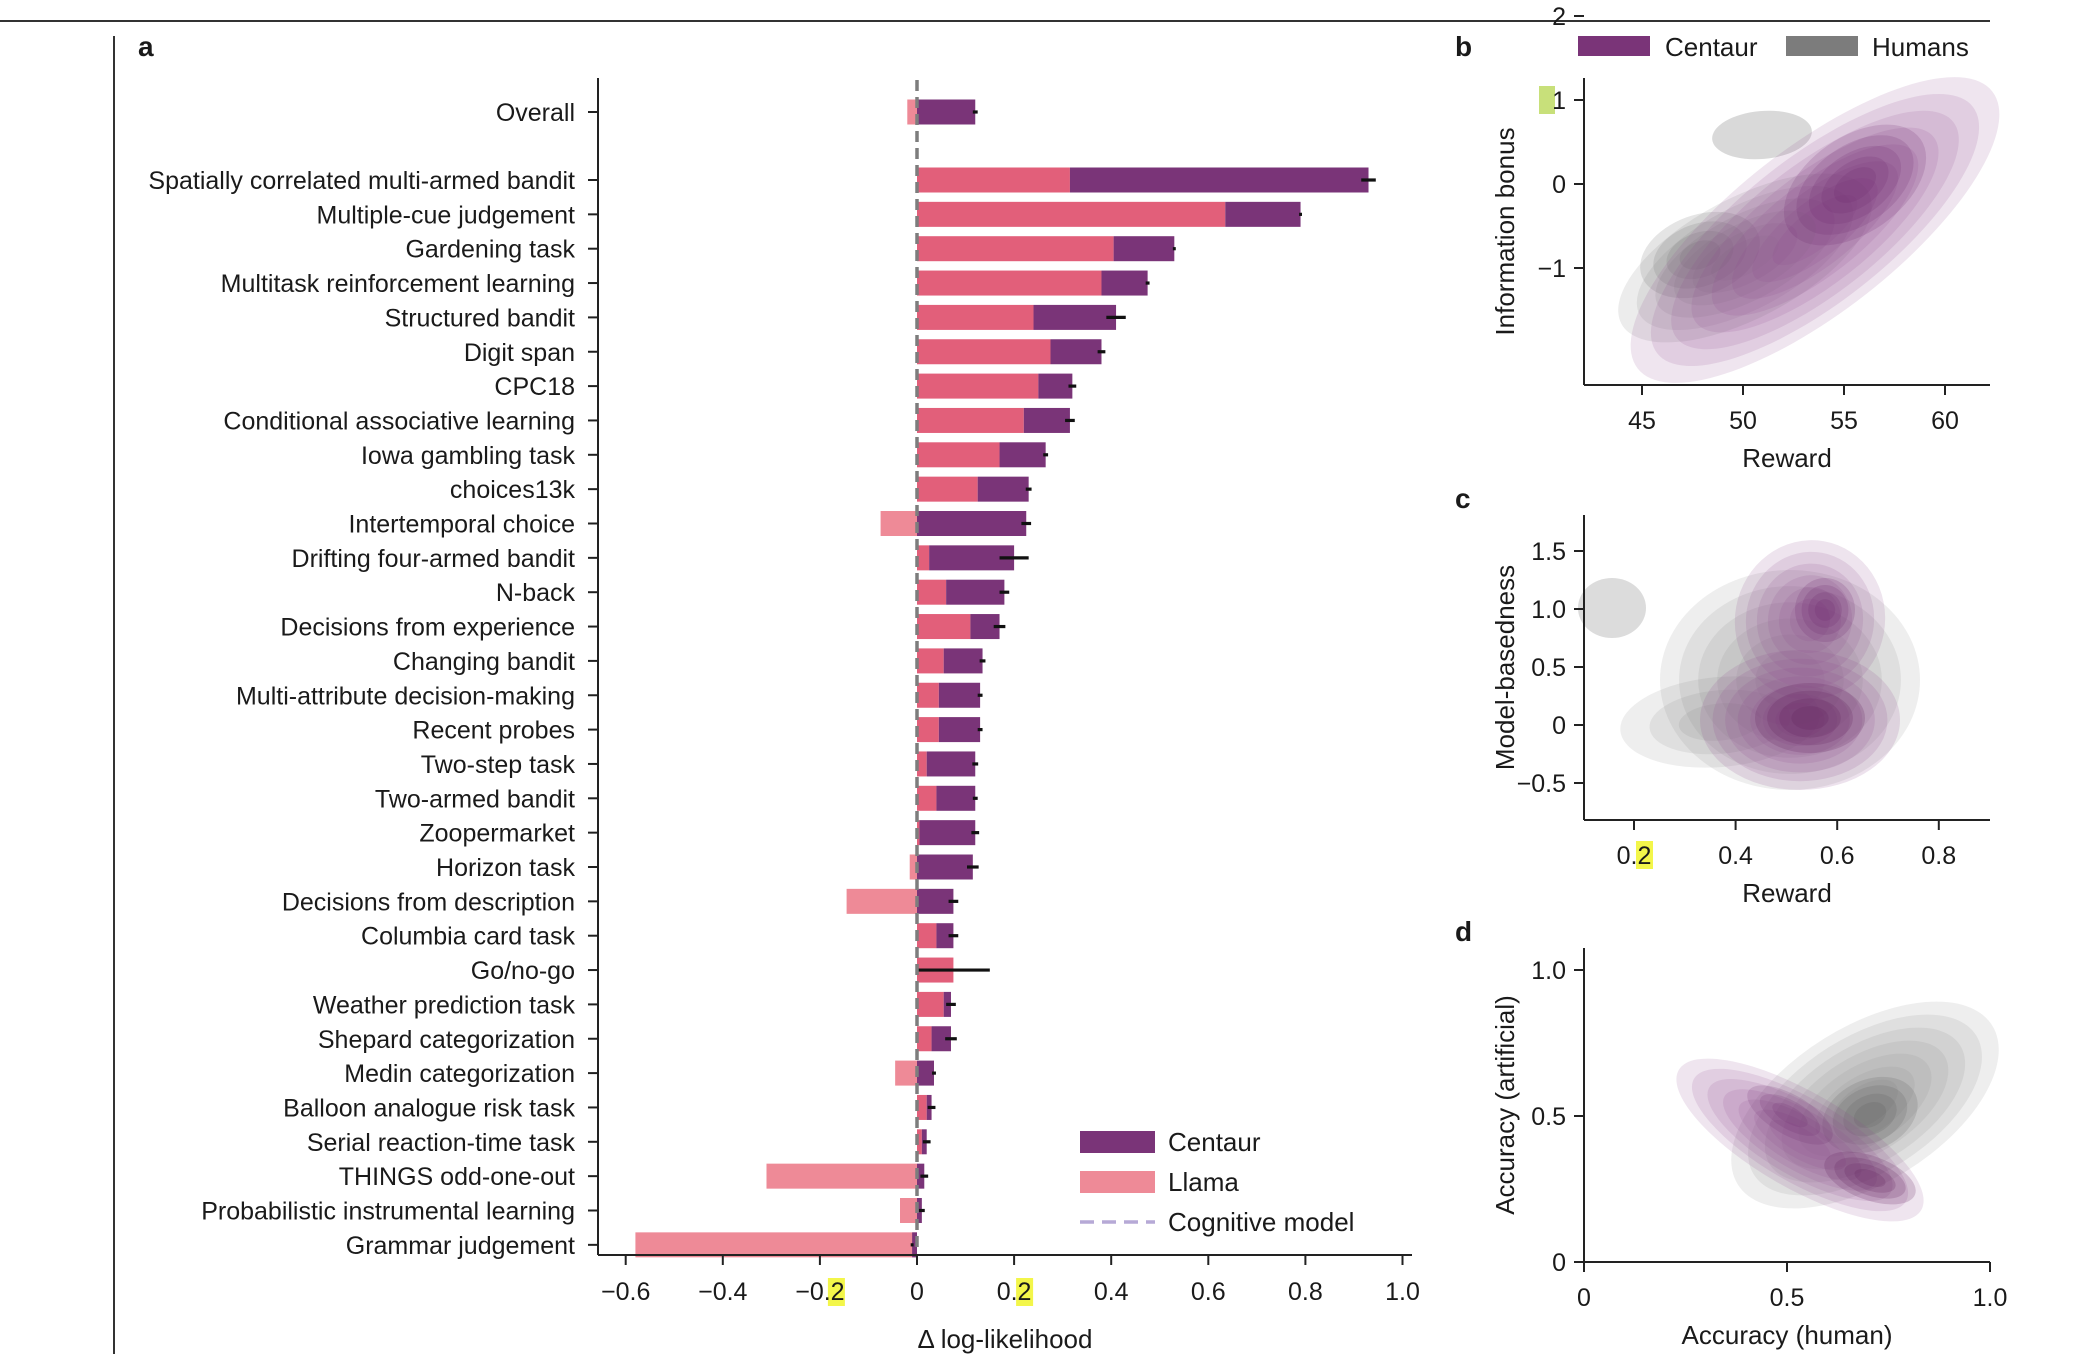 This screenshot has width=2084, height=1354. I want to click on task-label: Grammar judgement, so click(460, 1246).